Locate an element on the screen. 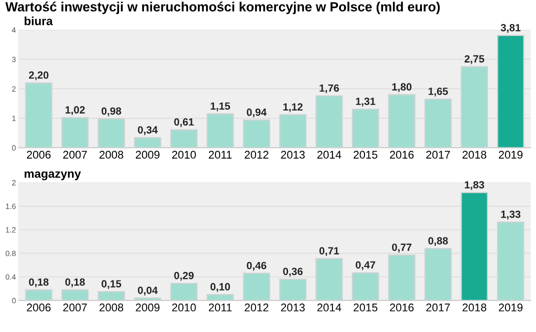  data-label: 2,75 is located at coordinates (474, 59).